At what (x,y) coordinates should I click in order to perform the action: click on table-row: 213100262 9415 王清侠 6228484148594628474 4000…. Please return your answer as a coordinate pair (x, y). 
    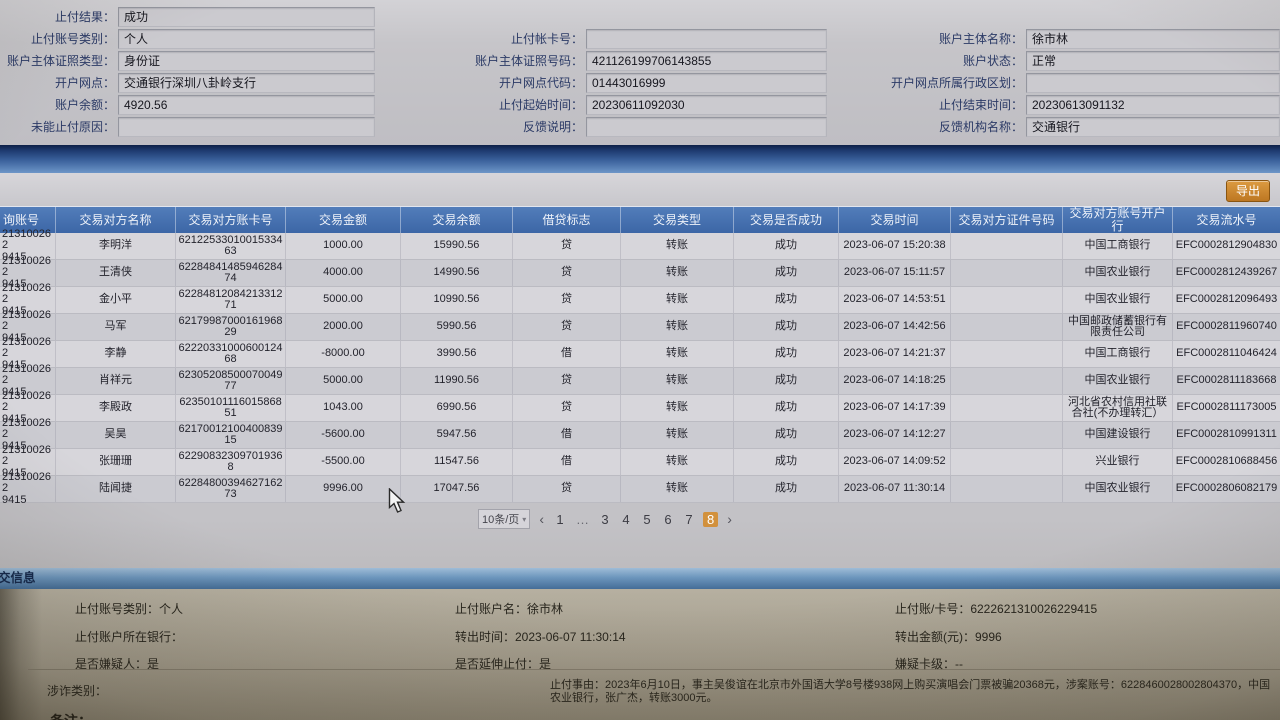
    Looking at the image, I should click on (640, 272).